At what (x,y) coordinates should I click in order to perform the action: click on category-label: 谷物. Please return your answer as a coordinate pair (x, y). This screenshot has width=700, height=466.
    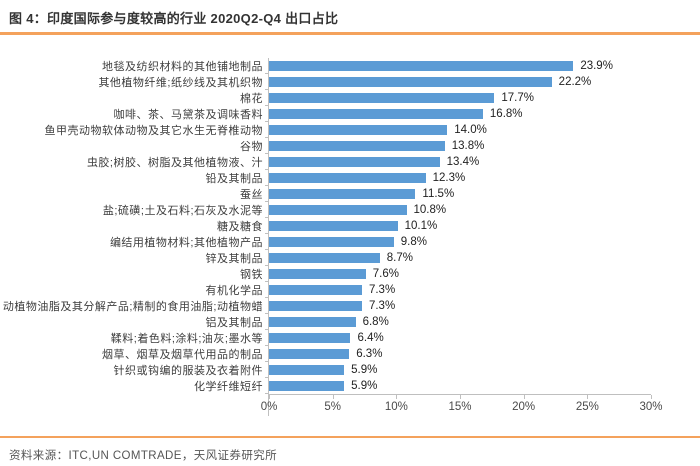
    Looking at the image, I should click on (251, 146).